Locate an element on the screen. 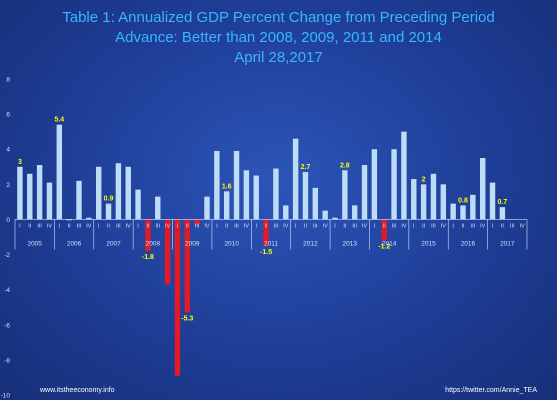  y-tick-label: 0 is located at coordinates (8, 220).